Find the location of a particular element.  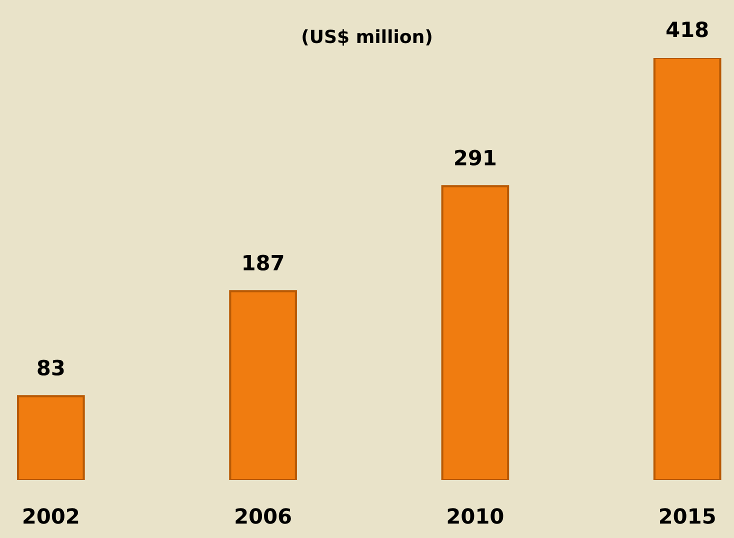

x-tick-label: 2006 is located at coordinates (263, 516).